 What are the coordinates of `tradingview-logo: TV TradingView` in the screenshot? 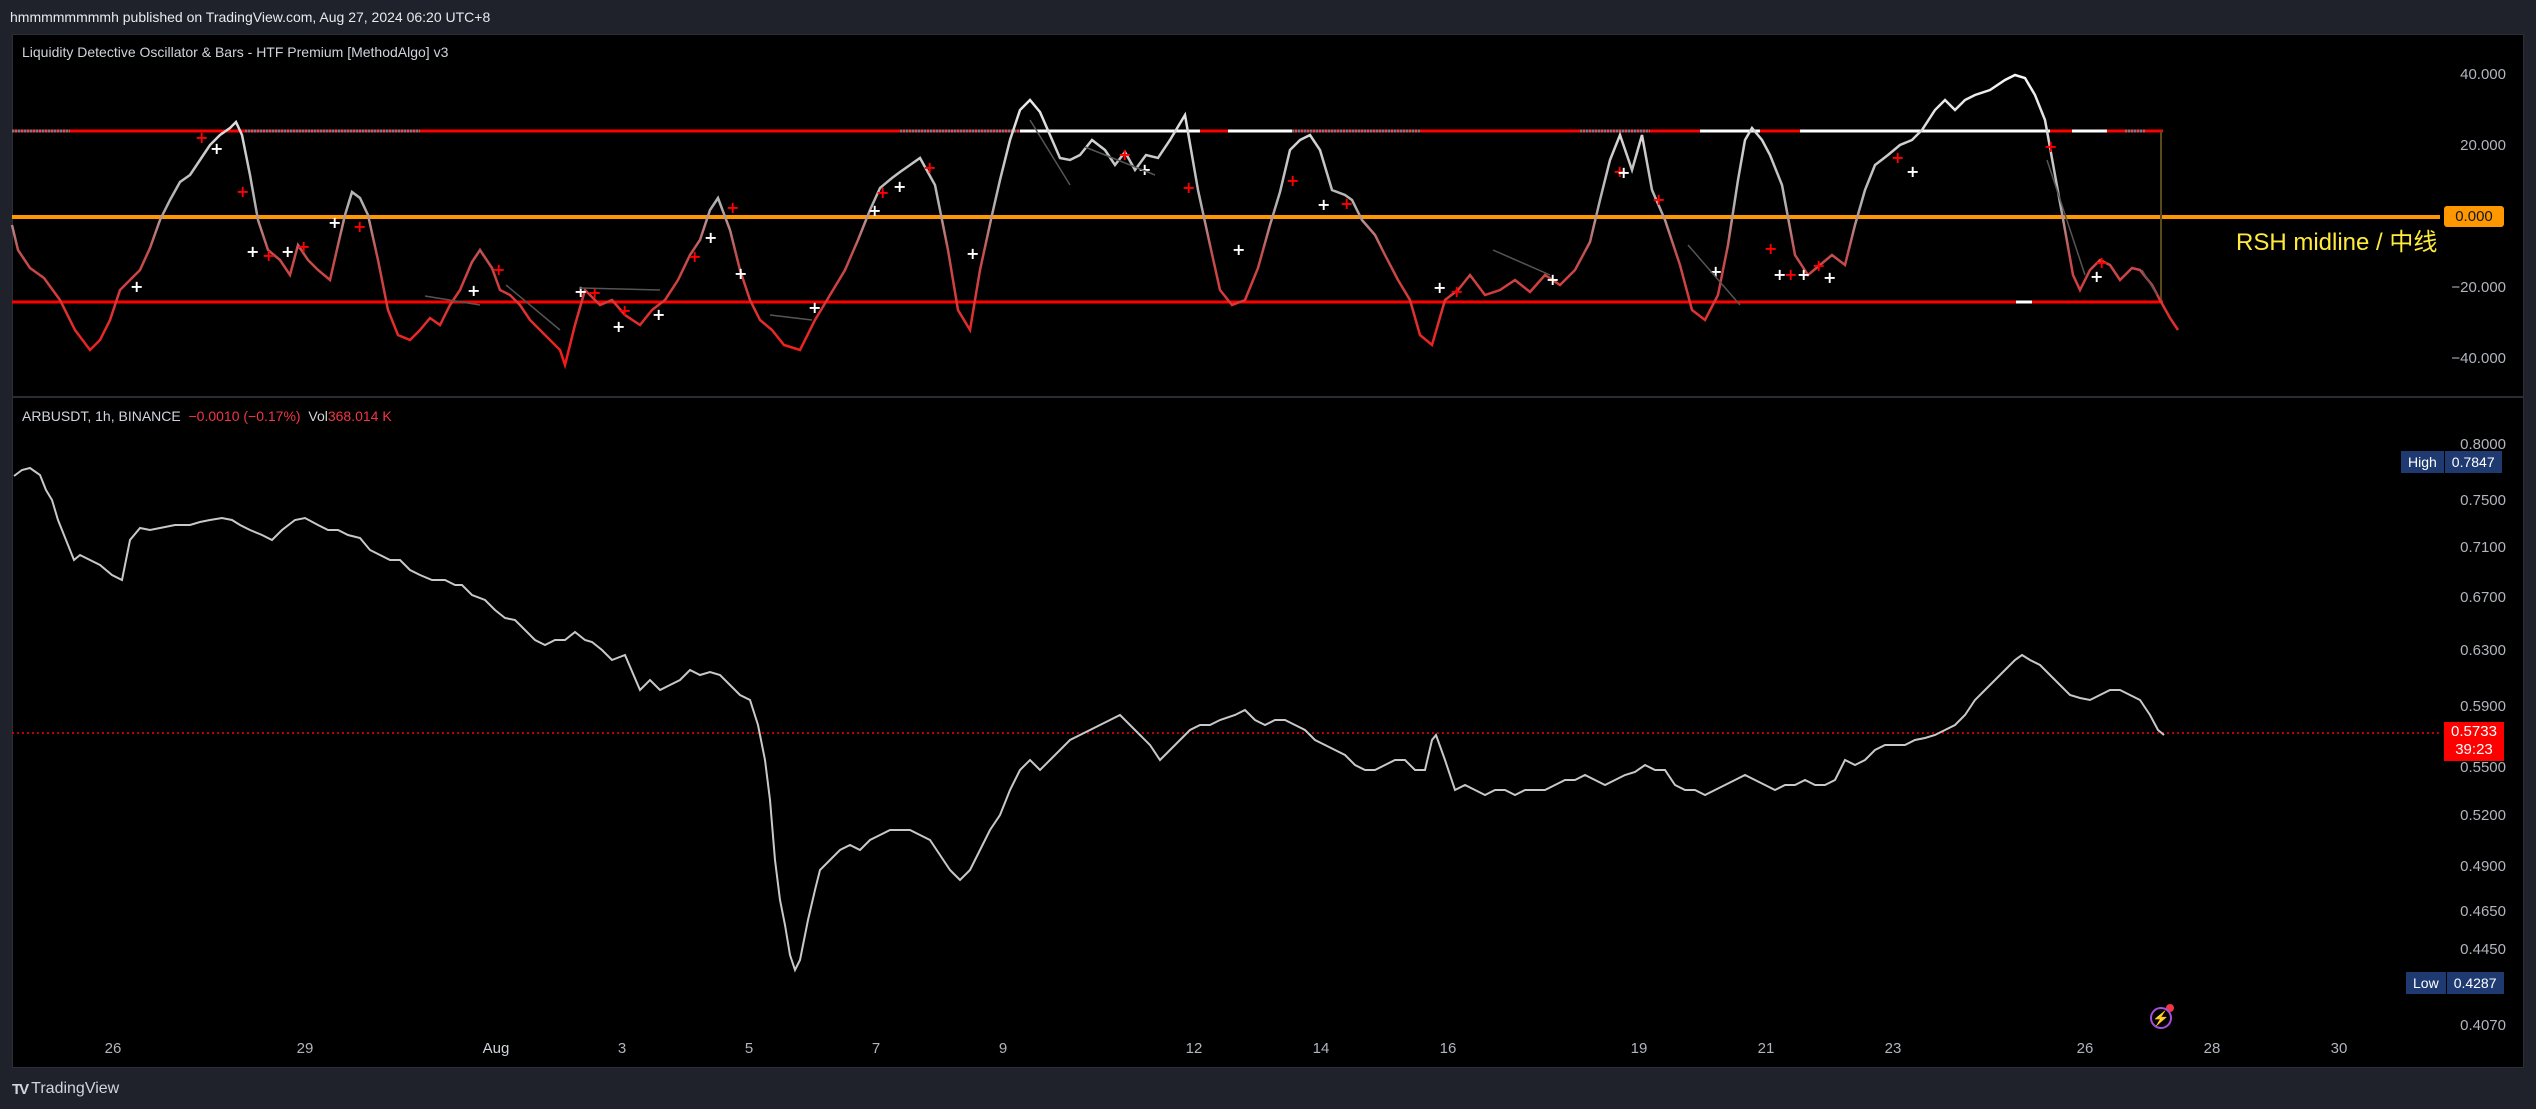 It's located at (65, 1089).